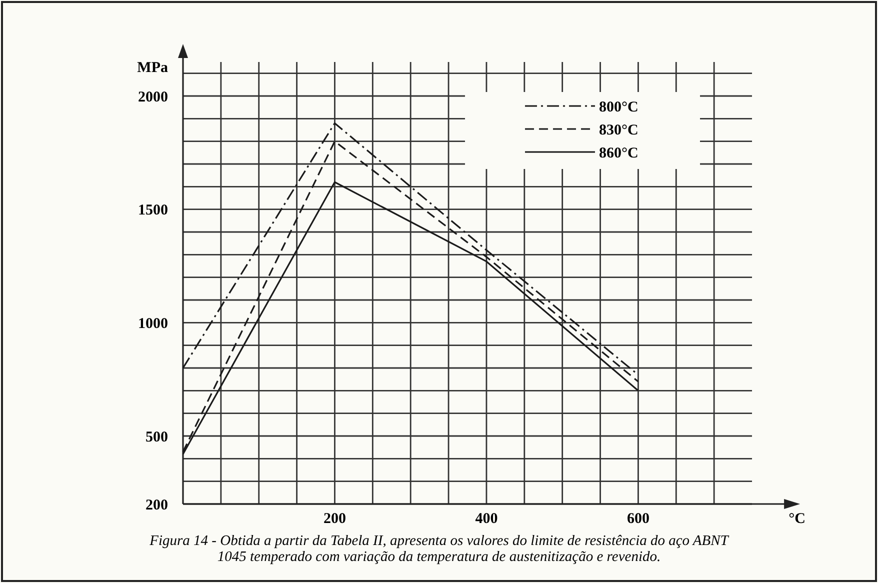  What do you see at coordinates (157, 437) in the screenshot?
I see `y-tick-label: 500` at bounding box center [157, 437].